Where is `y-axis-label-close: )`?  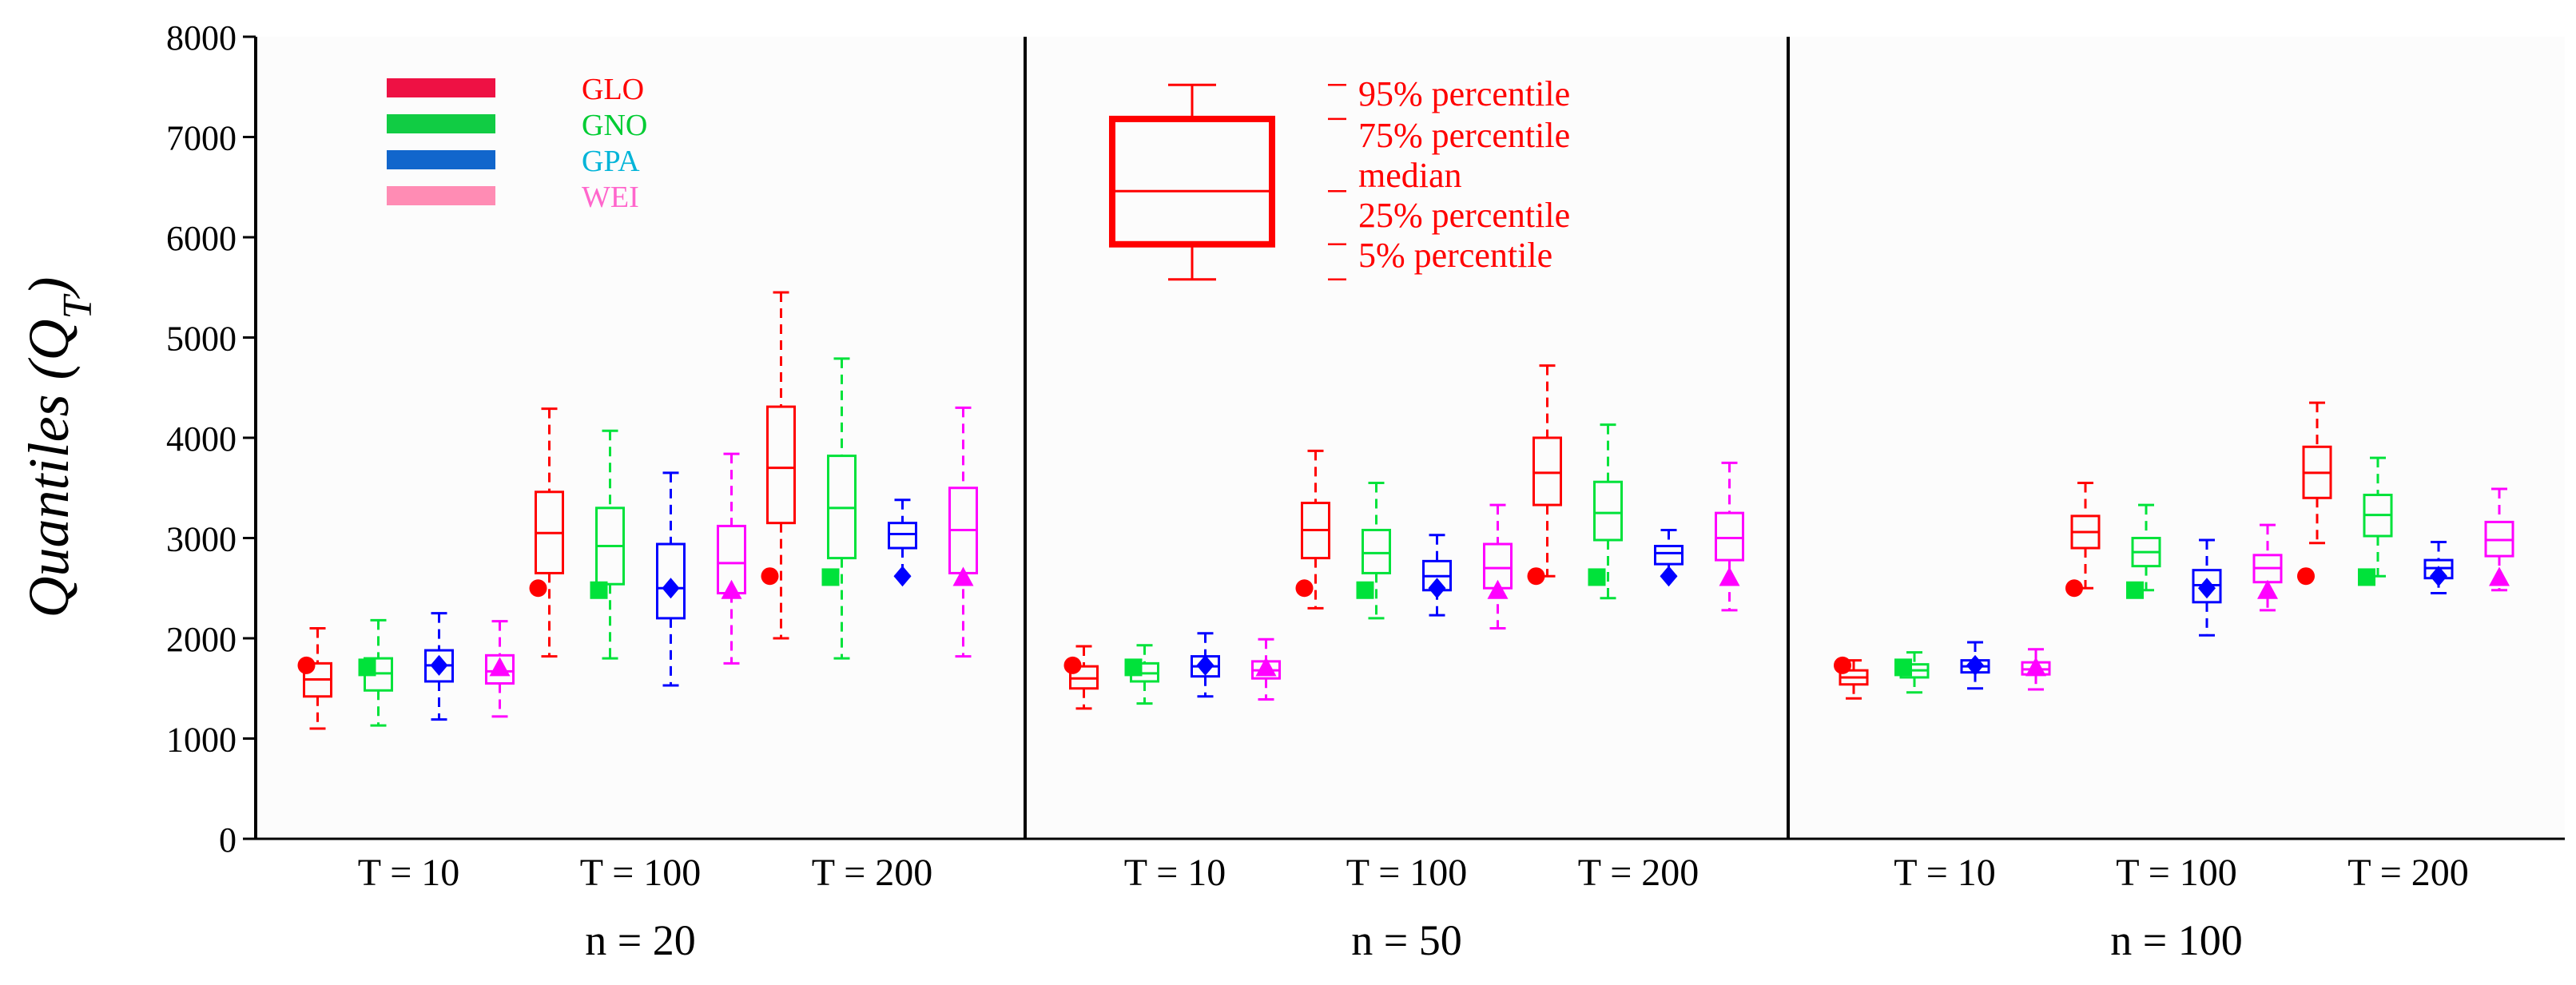
y-axis-label-close: ) is located at coordinates (49, 288).